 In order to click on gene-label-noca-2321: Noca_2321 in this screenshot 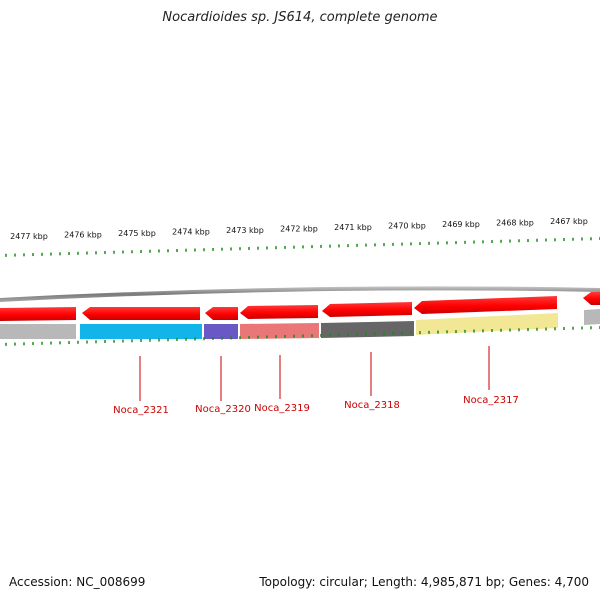, I will do `click(141, 410)`.